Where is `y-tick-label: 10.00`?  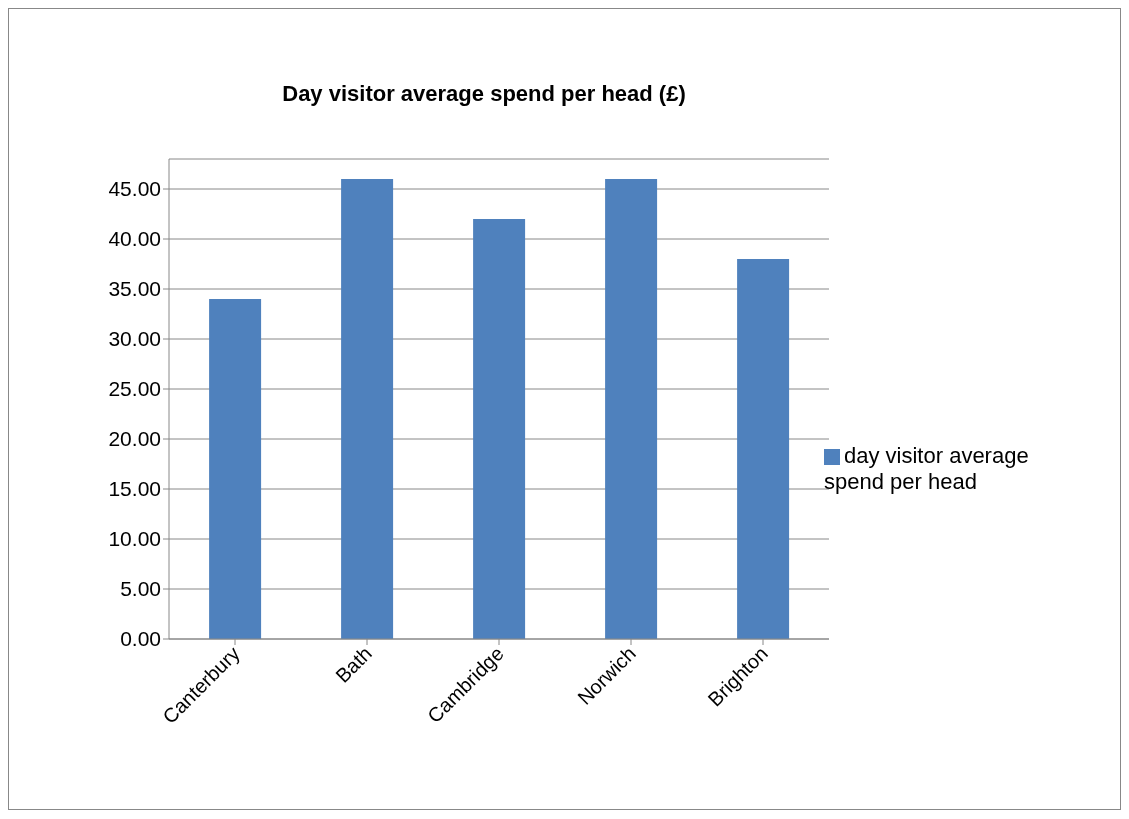
y-tick-label: 10.00 is located at coordinates (134, 539).